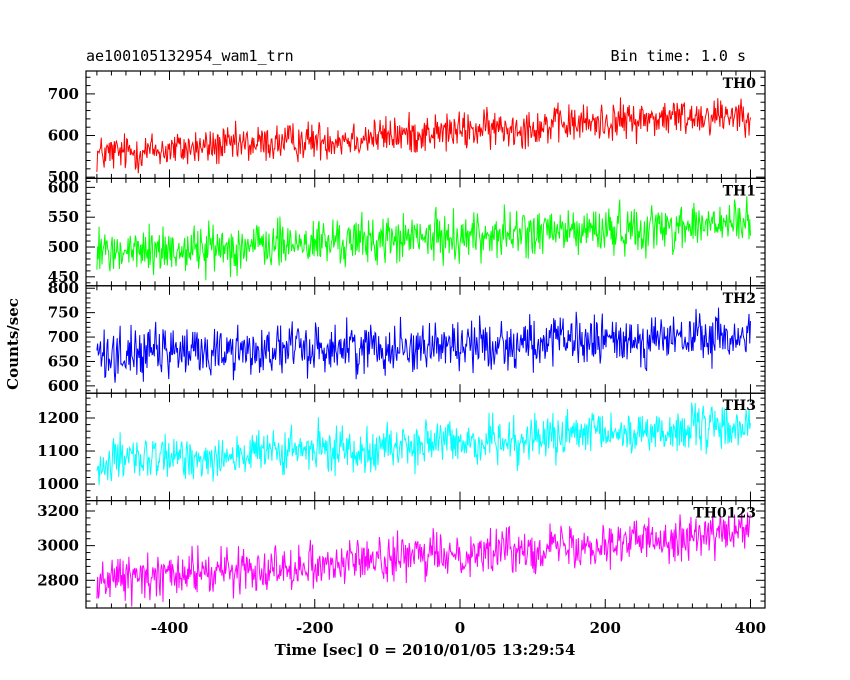 The image size is (850, 680). I want to click on y-tick-label: 550, so click(63, 217).